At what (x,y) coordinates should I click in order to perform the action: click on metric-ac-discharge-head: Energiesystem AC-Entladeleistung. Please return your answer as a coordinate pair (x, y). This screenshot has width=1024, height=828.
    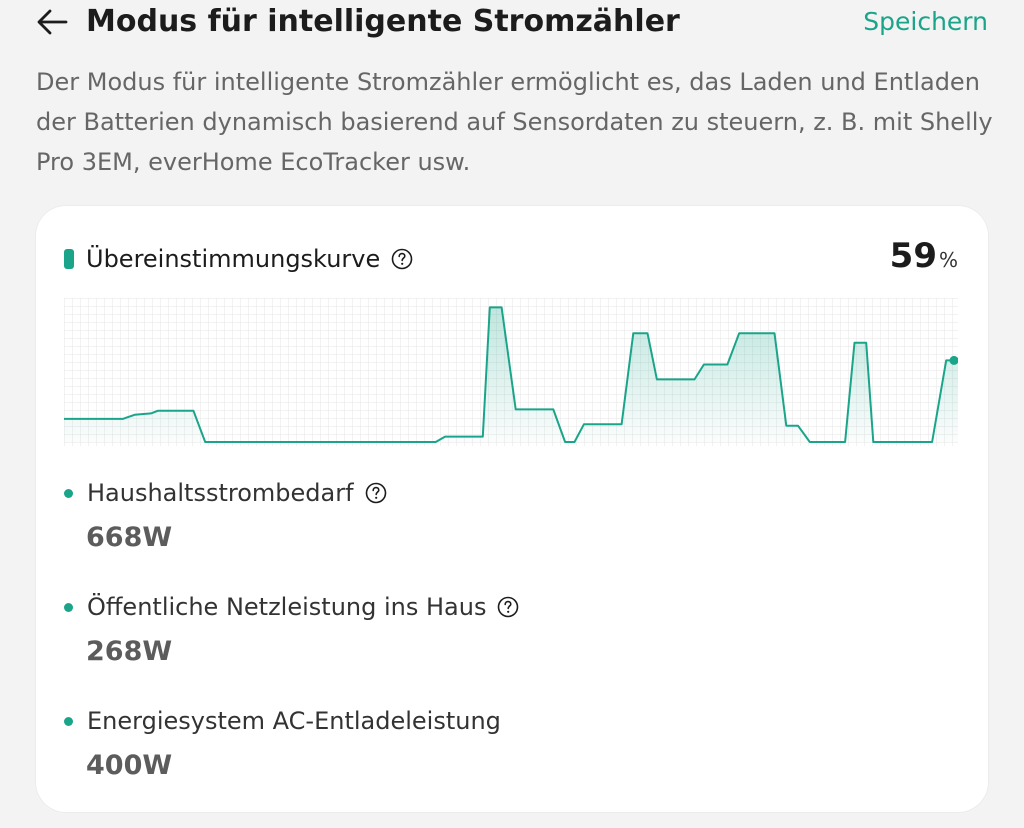
    Looking at the image, I should click on (282, 721).